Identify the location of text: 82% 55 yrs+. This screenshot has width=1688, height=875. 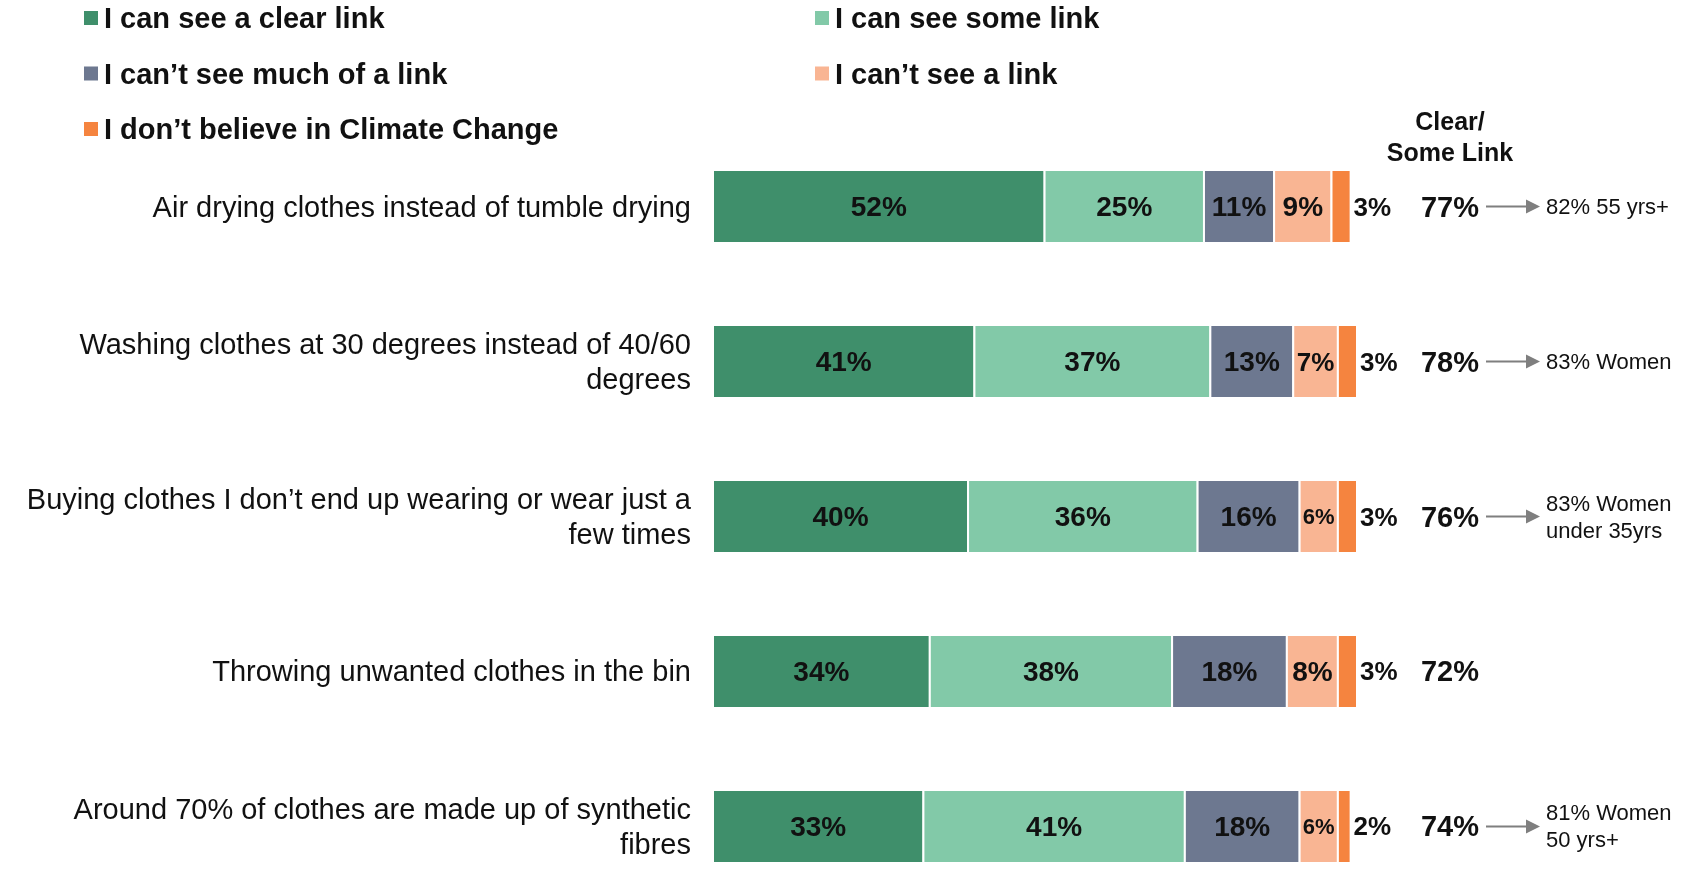
(1607, 206).